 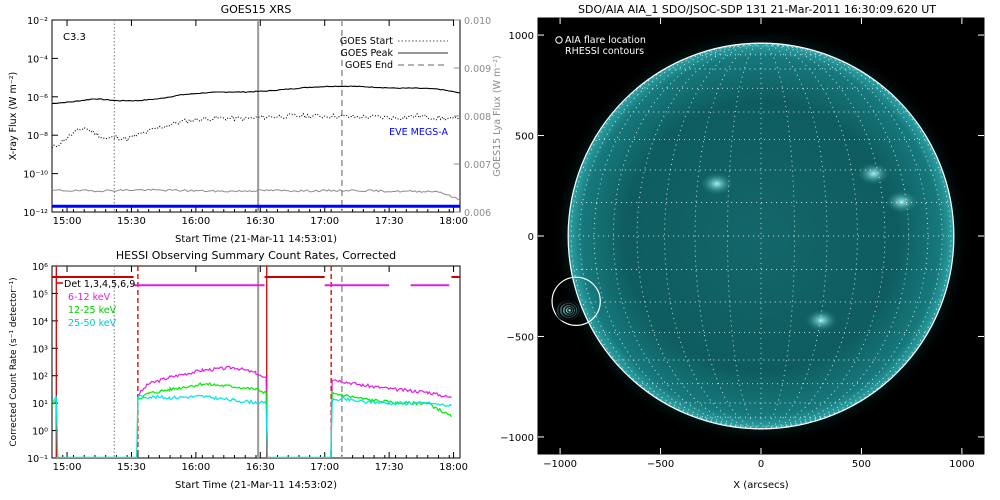 I want to click on hessi-y-tick-label: 10⁶, so click(x=40, y=267).